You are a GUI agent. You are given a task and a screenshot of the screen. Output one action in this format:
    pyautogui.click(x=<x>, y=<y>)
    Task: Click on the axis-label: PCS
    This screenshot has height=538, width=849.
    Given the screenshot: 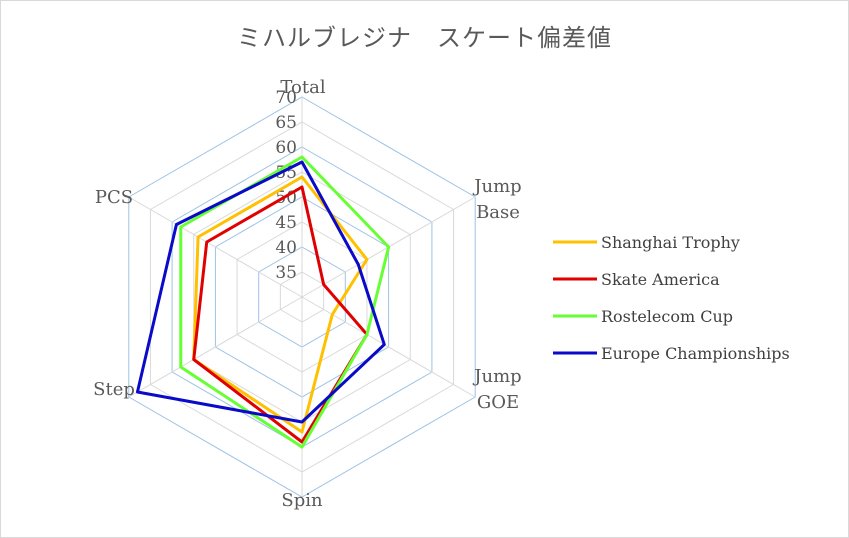 What is the action you would take?
    pyautogui.click(x=114, y=197)
    